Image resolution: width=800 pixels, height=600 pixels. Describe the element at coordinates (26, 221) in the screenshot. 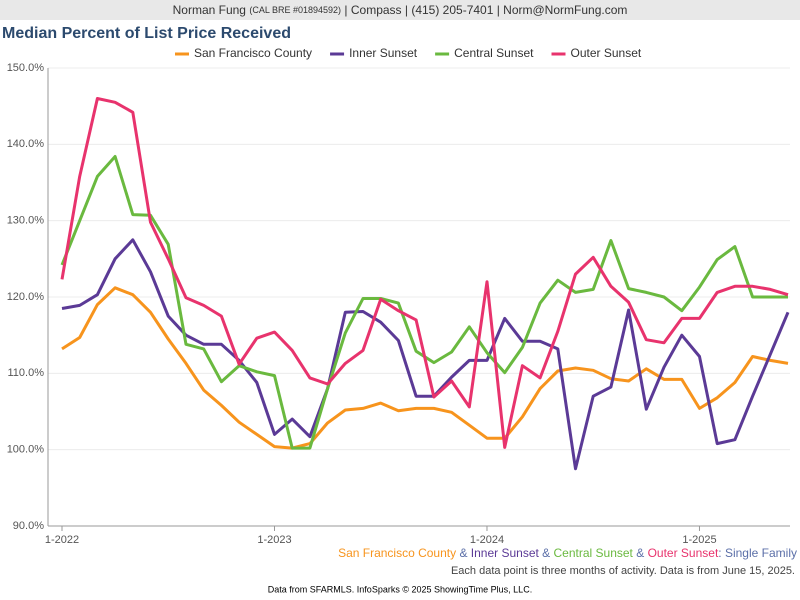

I see `y-tick-label: 130.0%` at that location.